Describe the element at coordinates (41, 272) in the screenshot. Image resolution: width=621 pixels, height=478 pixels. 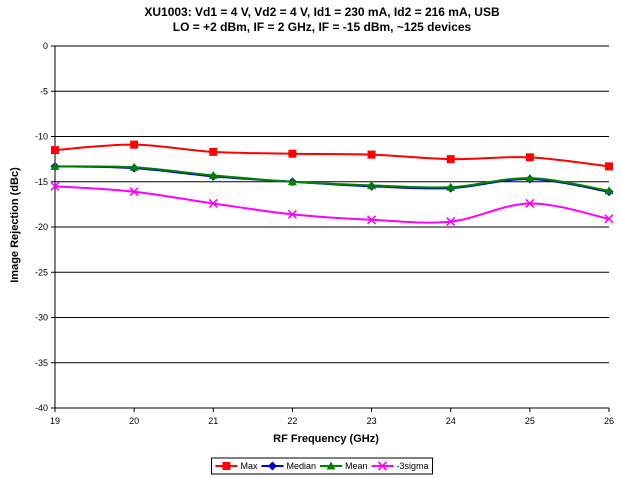
I see `y-tick-label: -25` at that location.